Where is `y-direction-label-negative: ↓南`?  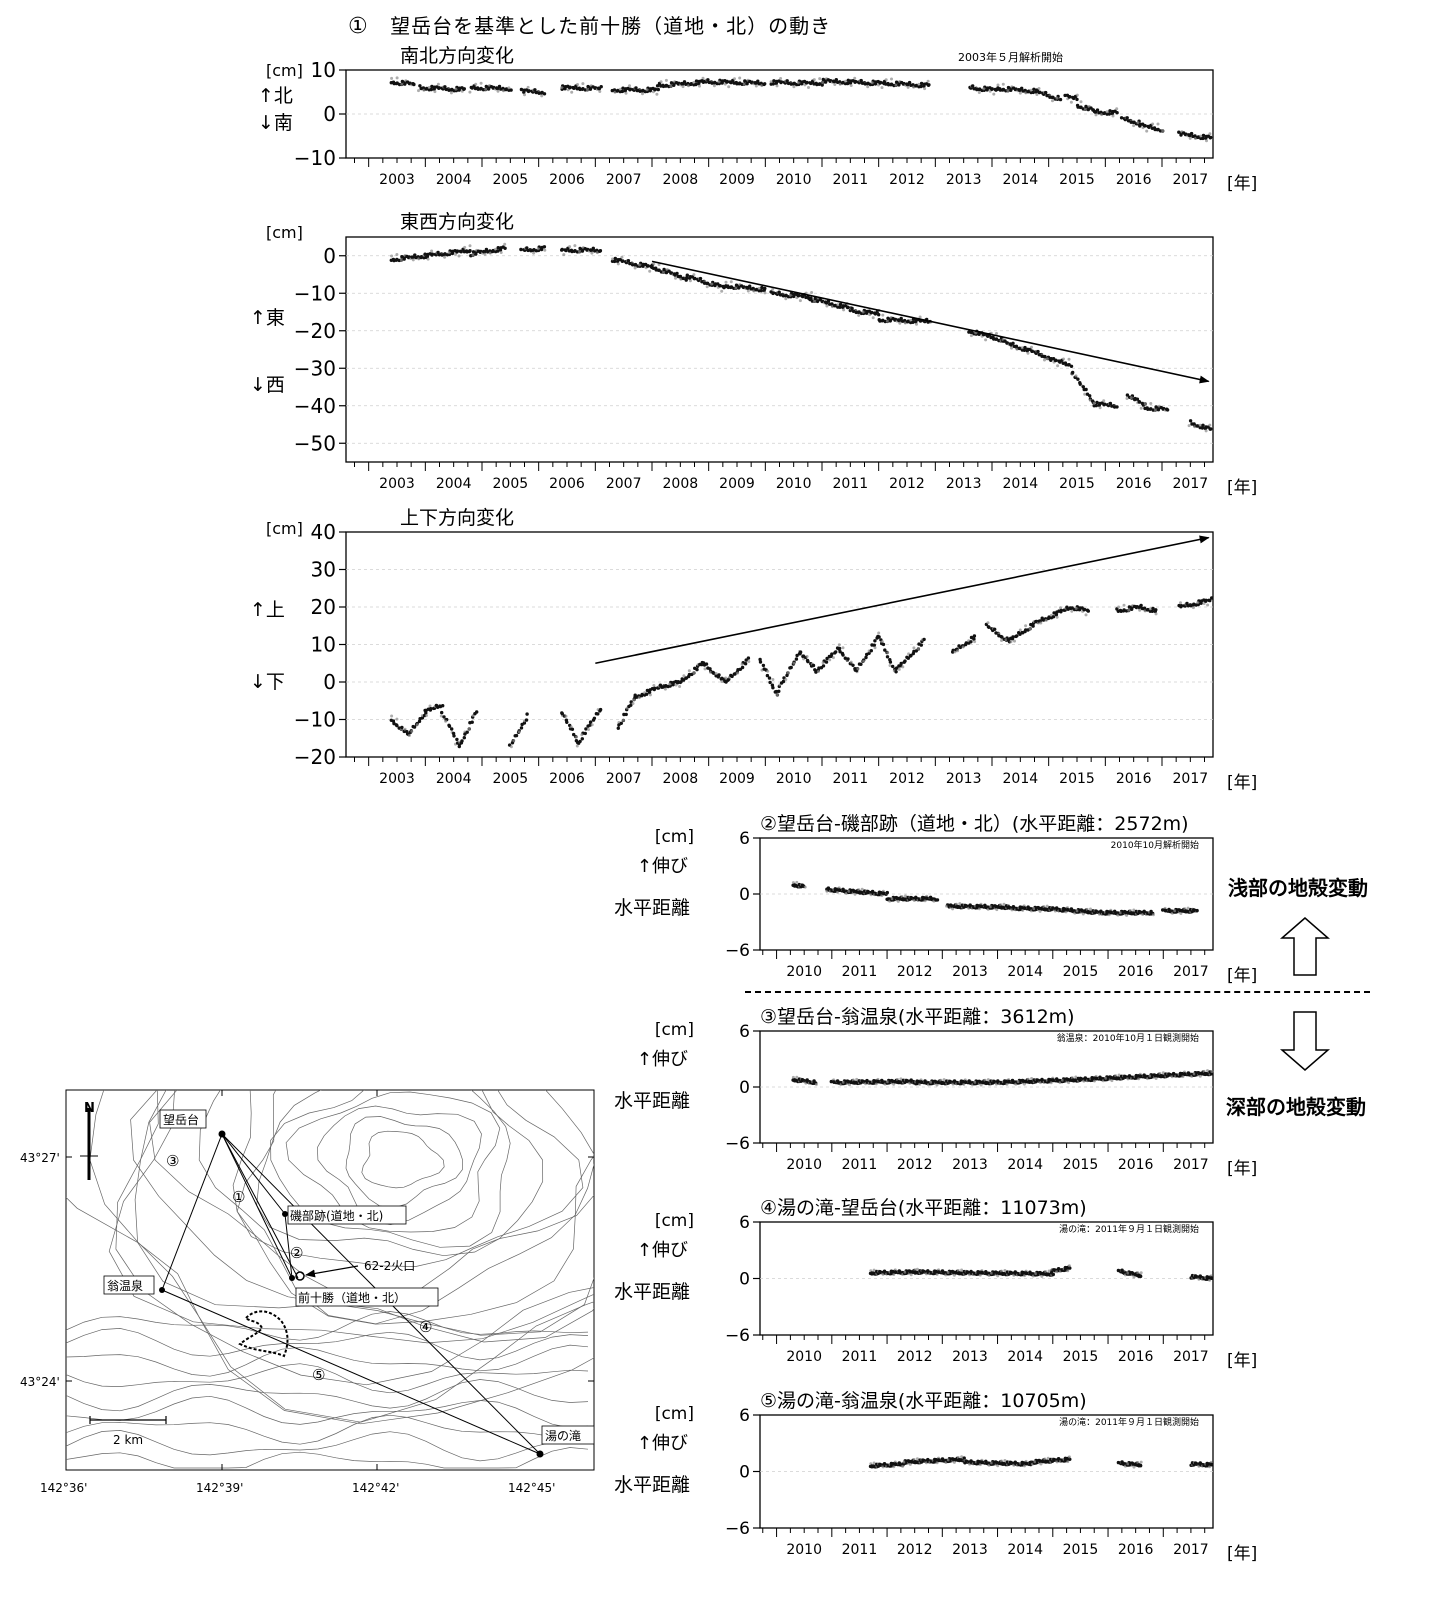 y-direction-label-negative: ↓南 is located at coordinates (275, 123).